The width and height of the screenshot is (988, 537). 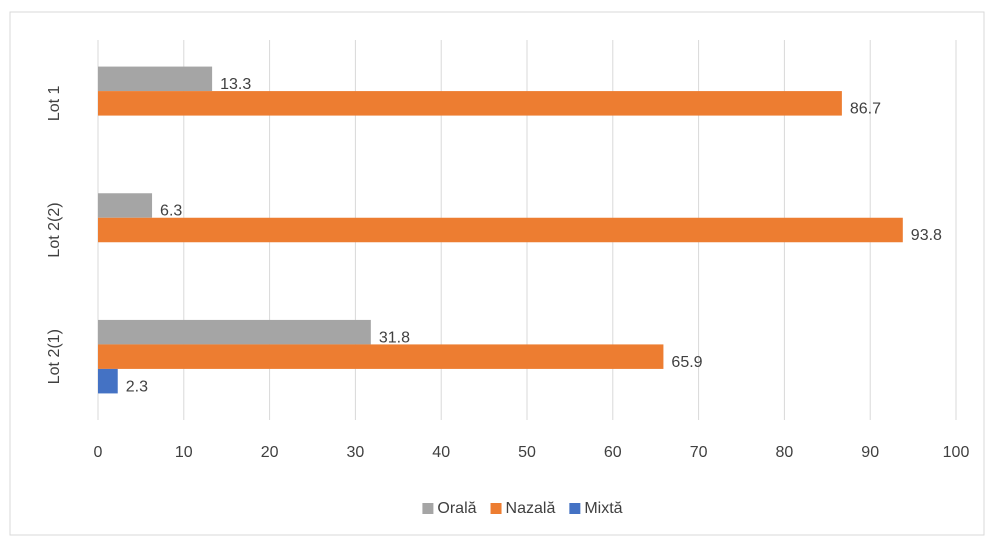 What do you see at coordinates (54, 103) in the screenshot?
I see `y-tick-label: Lot 1` at bounding box center [54, 103].